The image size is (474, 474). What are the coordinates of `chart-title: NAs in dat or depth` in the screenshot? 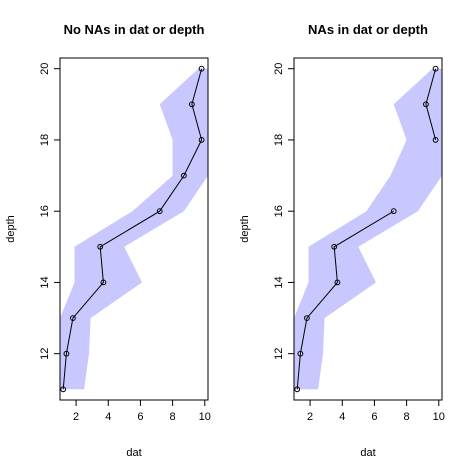 It's located at (368, 29).